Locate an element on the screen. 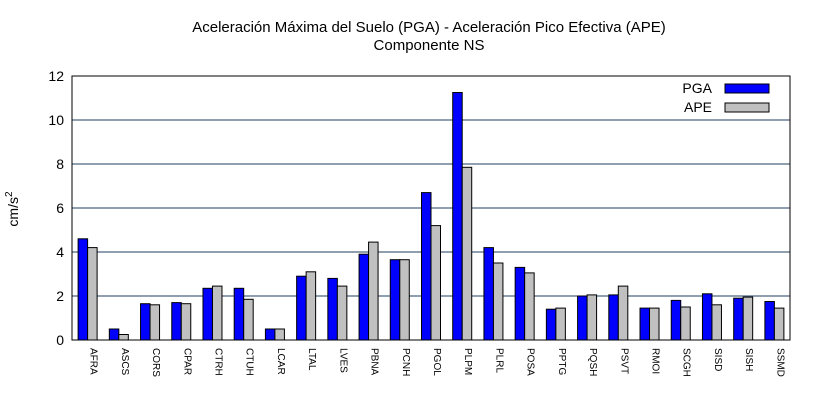  bar-pga-sish is located at coordinates (738, 319).